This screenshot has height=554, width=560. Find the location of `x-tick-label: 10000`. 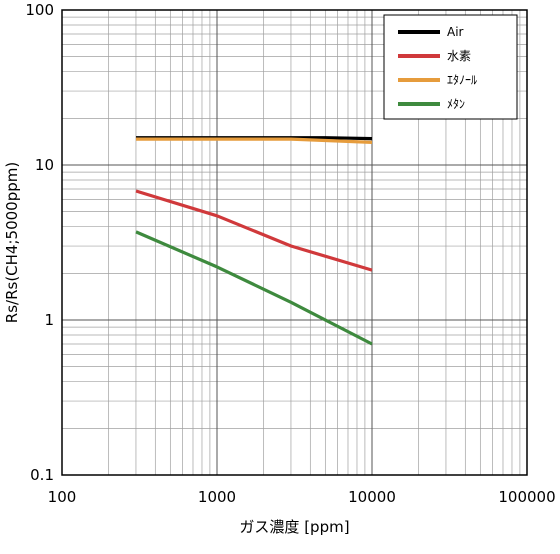

x-tick-label: 10000 is located at coordinates (372, 497).